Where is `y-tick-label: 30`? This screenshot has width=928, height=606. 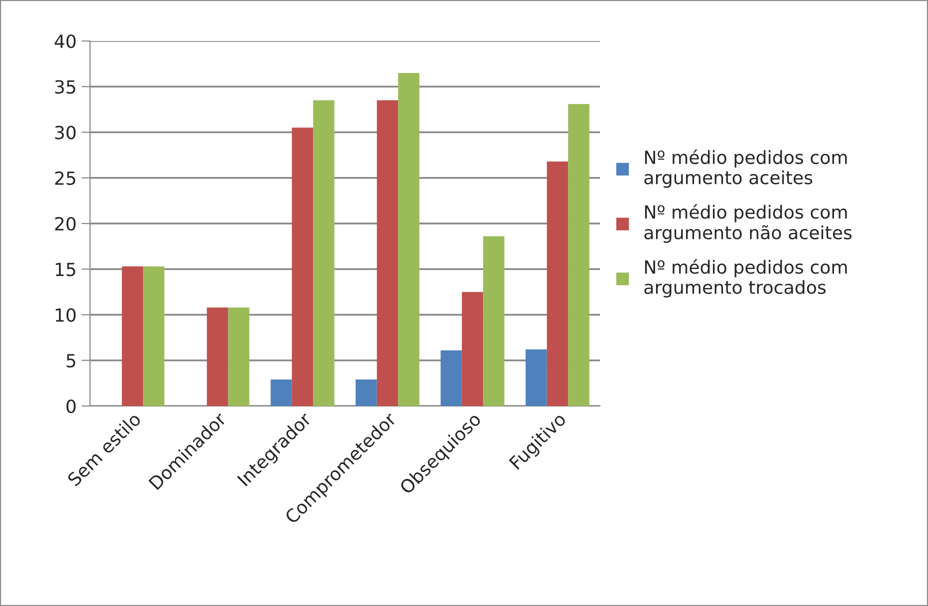 y-tick-label: 30 is located at coordinates (65, 133).